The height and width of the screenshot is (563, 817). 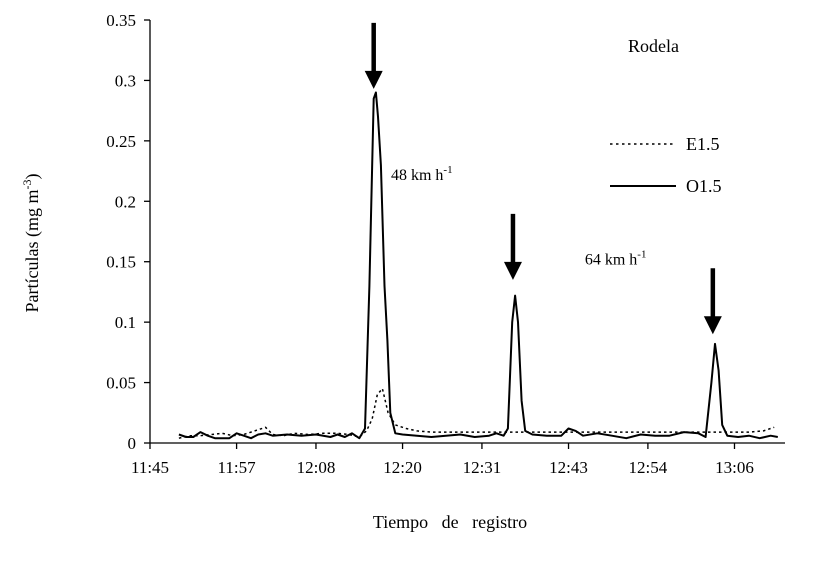 What do you see at coordinates (27, 185) in the screenshot?
I see `y-axis-title-sup: -3` at bounding box center [27, 185].